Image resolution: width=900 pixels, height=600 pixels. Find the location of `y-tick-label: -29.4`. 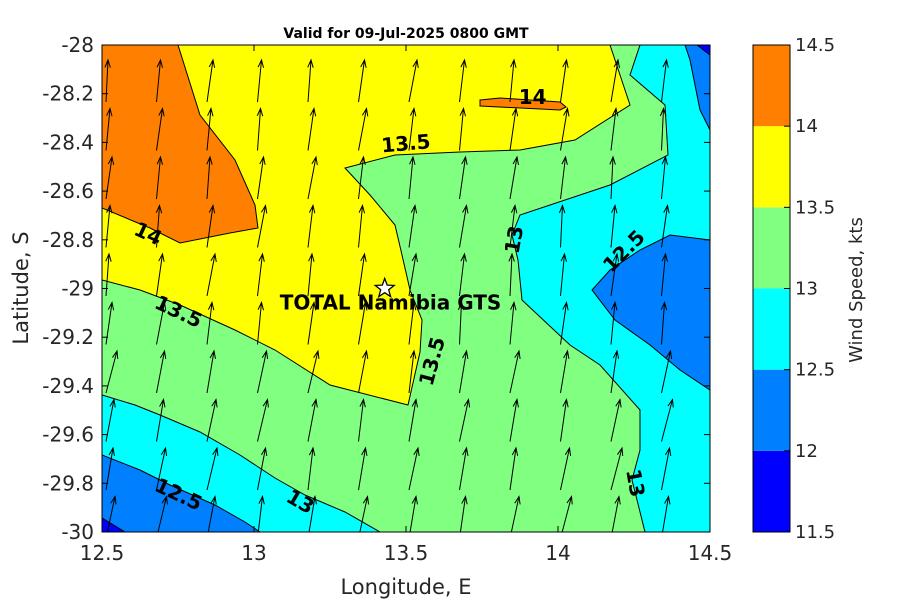

y-tick-label: -29.4 is located at coordinates (68, 386).